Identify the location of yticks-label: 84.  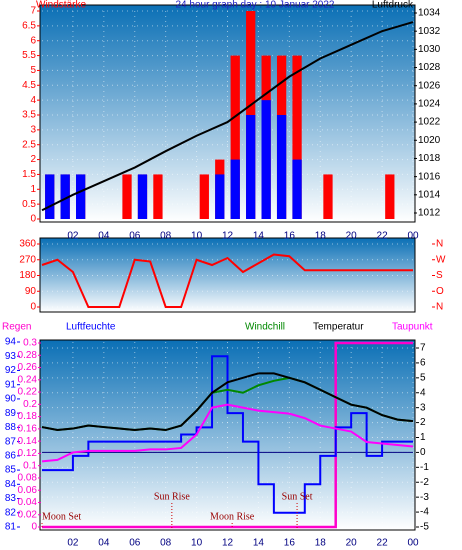
(11, 484).